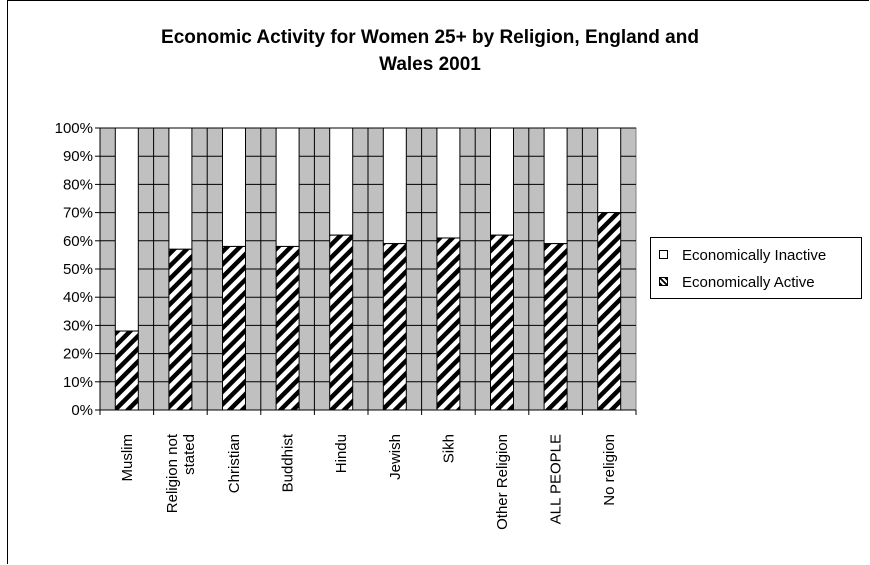  Describe the element at coordinates (748, 282) in the screenshot. I see `legend-label-active: Economically Active` at that location.